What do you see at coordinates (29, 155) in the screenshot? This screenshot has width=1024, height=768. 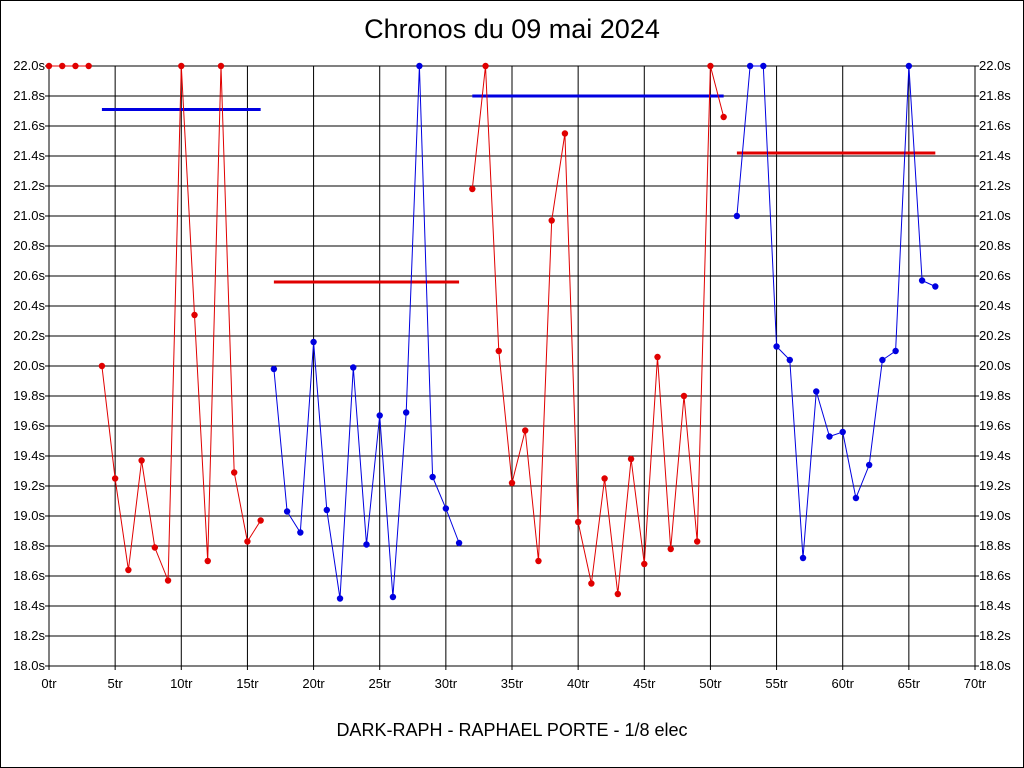 I see `y-tick-label: 21.4s` at bounding box center [29, 155].